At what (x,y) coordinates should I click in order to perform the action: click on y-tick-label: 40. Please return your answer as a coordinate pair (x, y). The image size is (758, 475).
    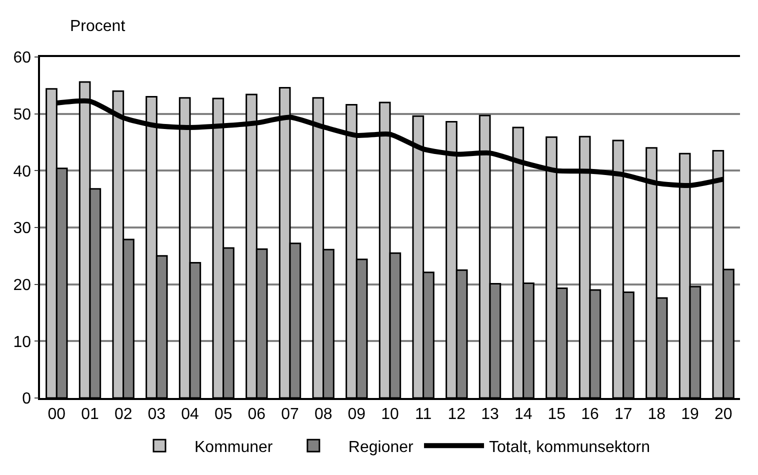
    Looking at the image, I should click on (22, 171).